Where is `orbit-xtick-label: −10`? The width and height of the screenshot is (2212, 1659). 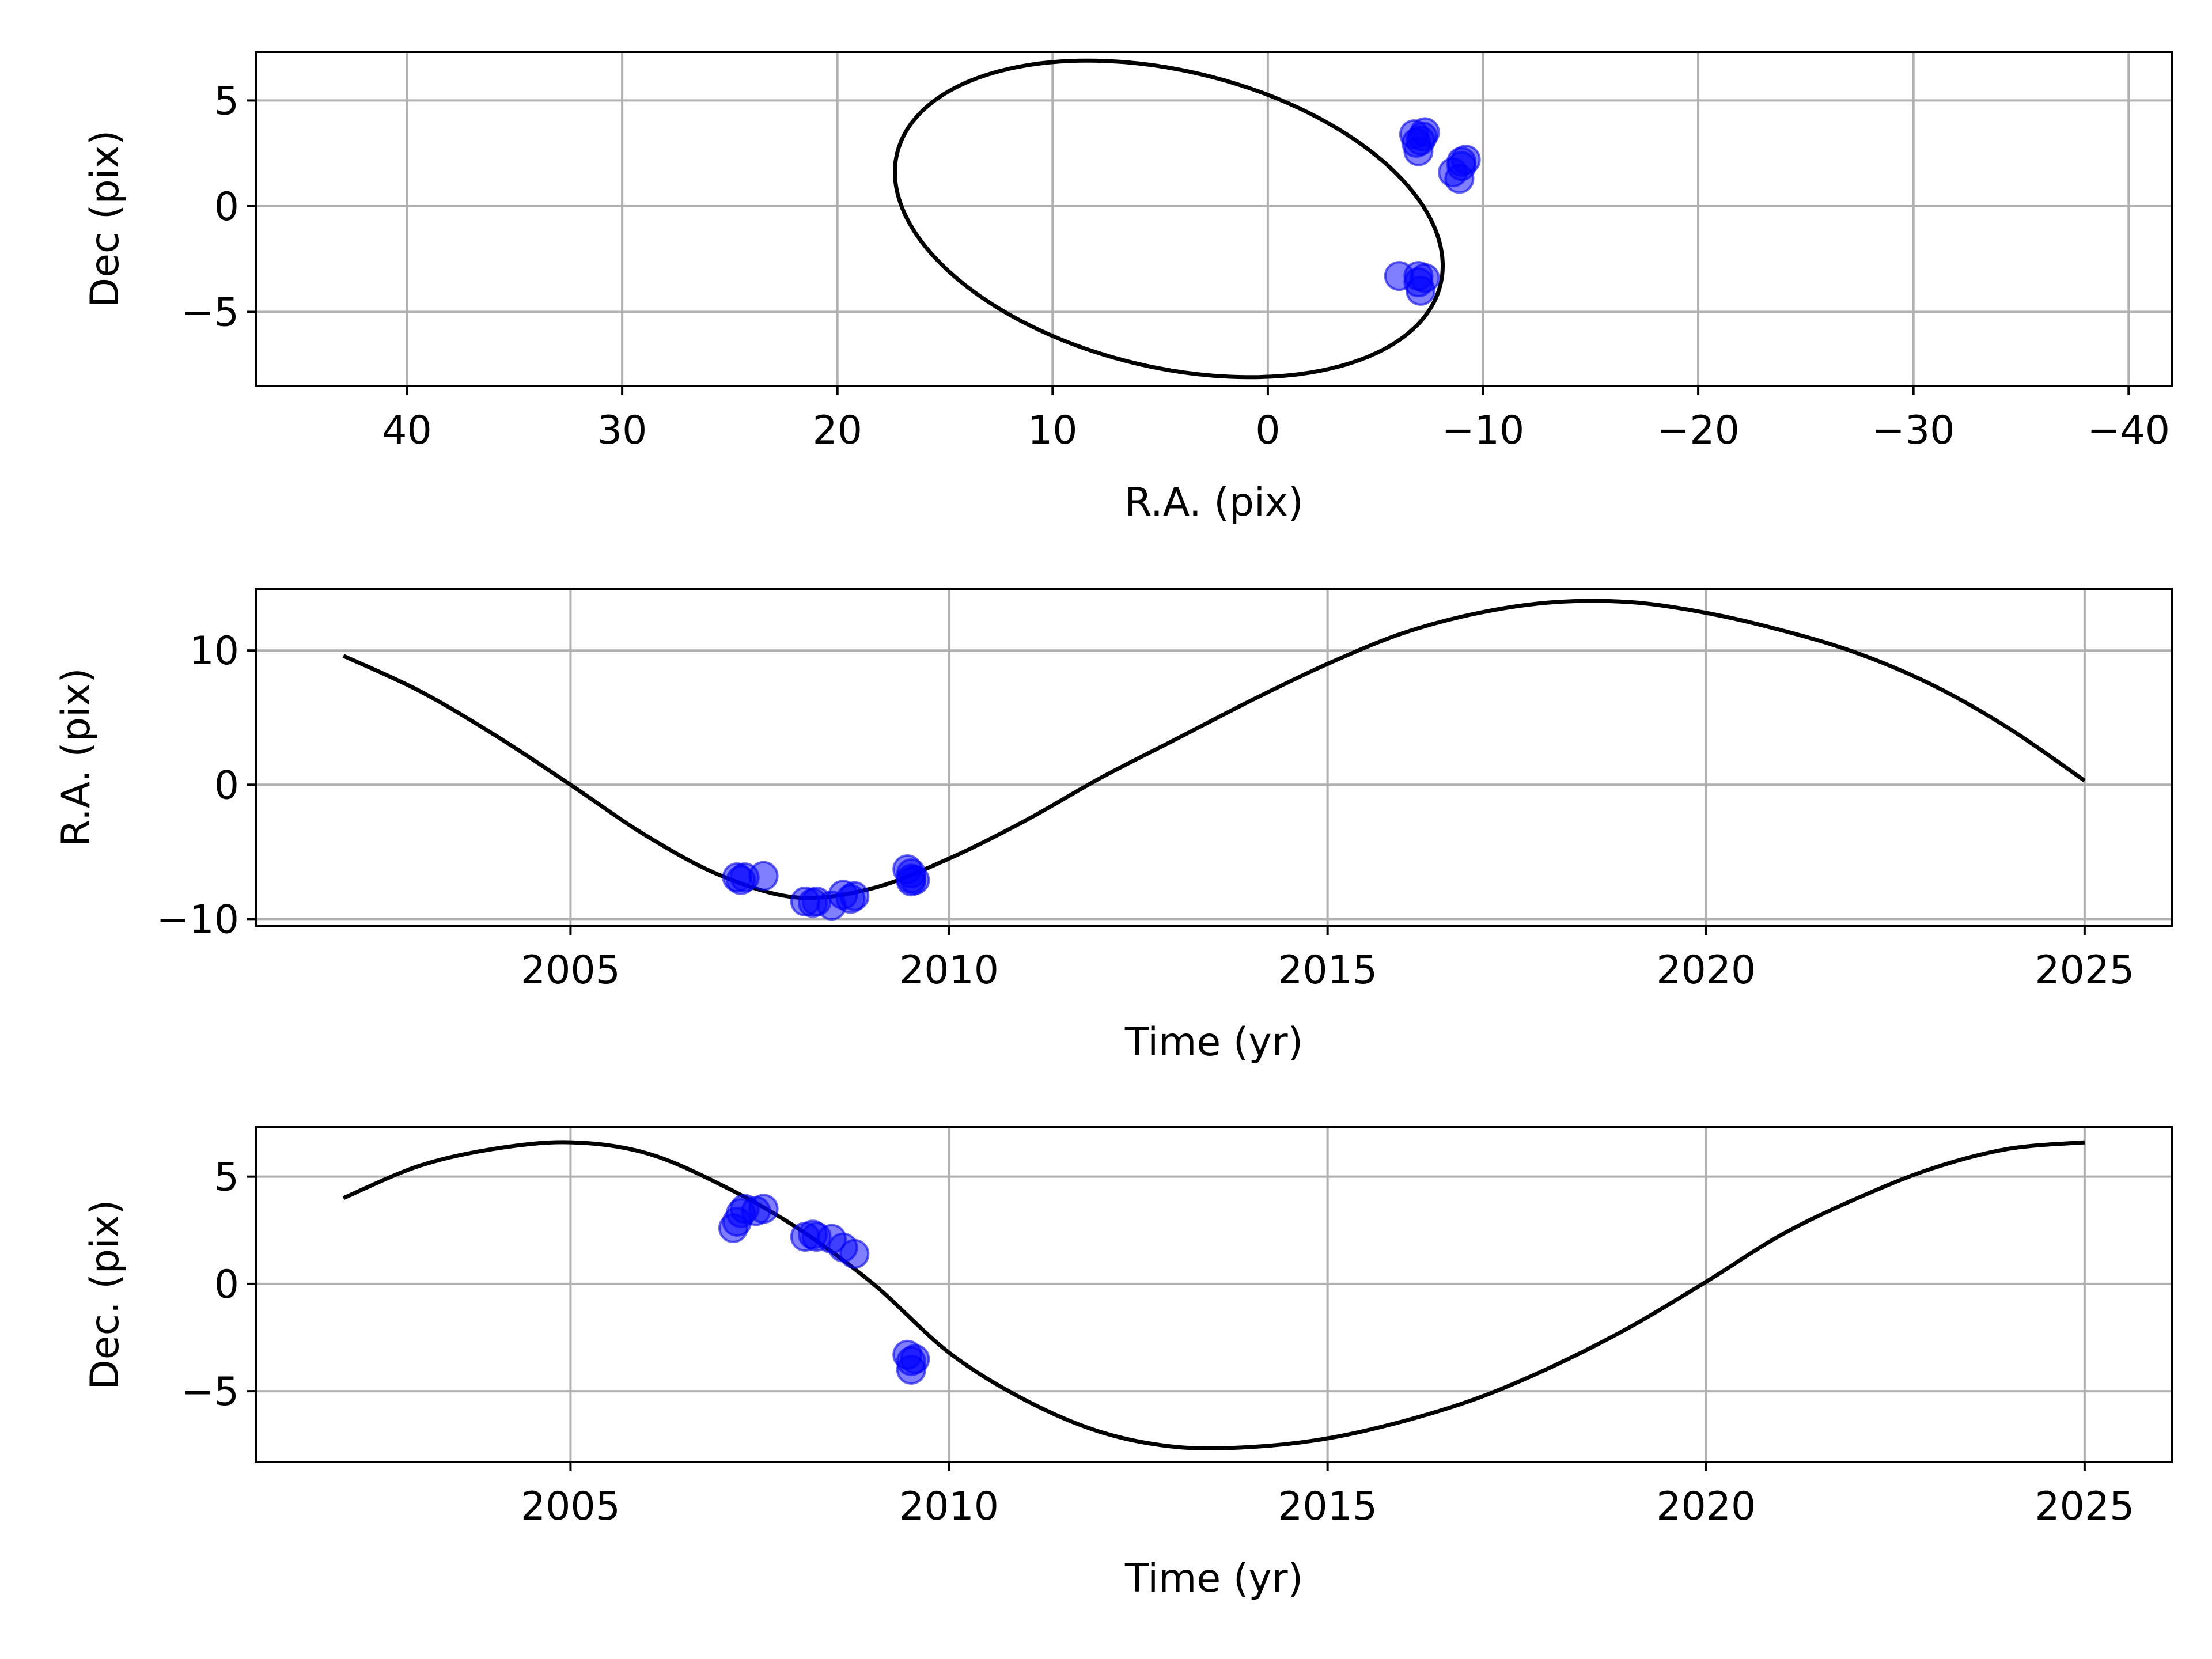
orbit-xtick-label: −10 is located at coordinates (1483, 430).